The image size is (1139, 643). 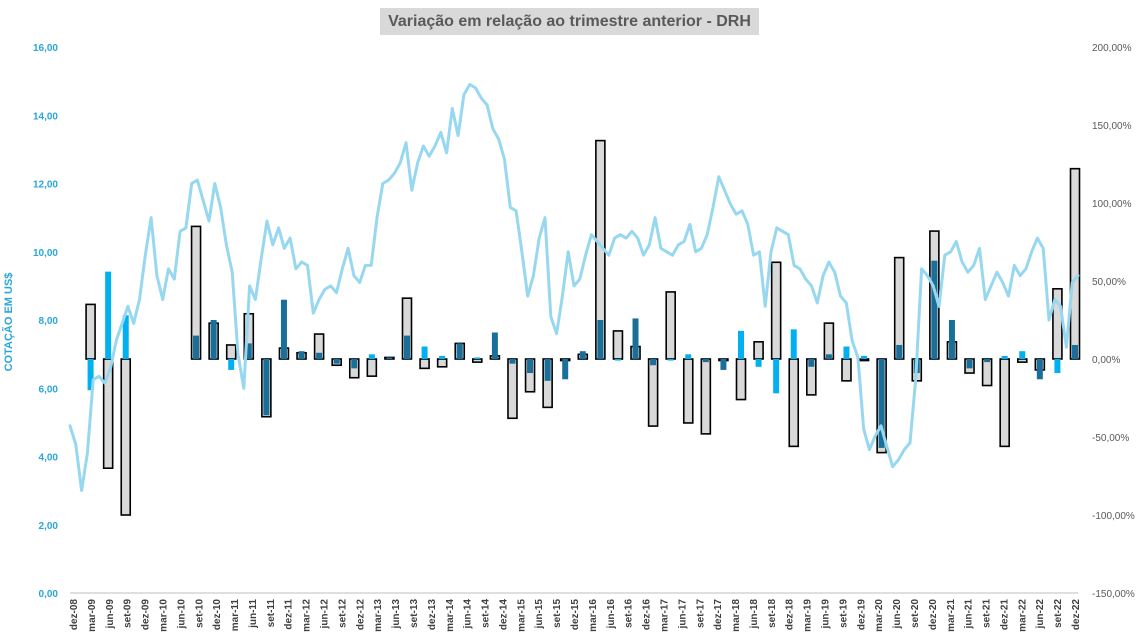 I want to click on x-tick-label: dez-12, so click(x=360, y=615).